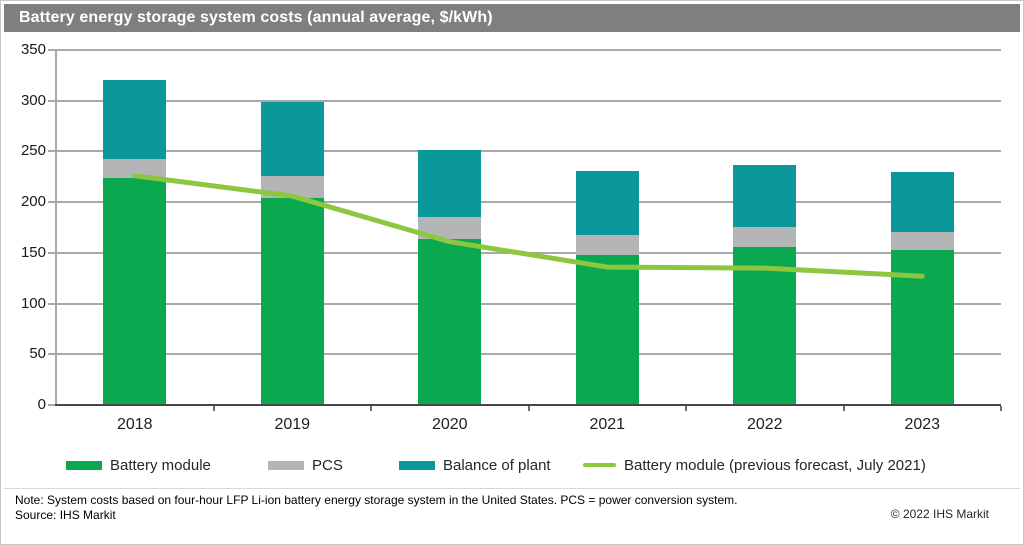  What do you see at coordinates (33, 49) in the screenshot?
I see `y-axis-label: 350` at bounding box center [33, 49].